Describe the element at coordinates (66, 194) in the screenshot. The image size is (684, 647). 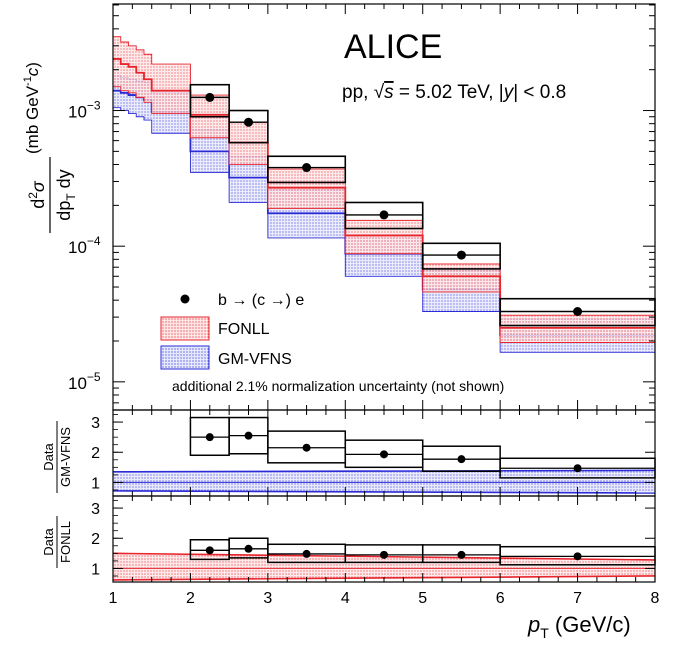
I see `ylabel-denominator: dpT dy` at that location.